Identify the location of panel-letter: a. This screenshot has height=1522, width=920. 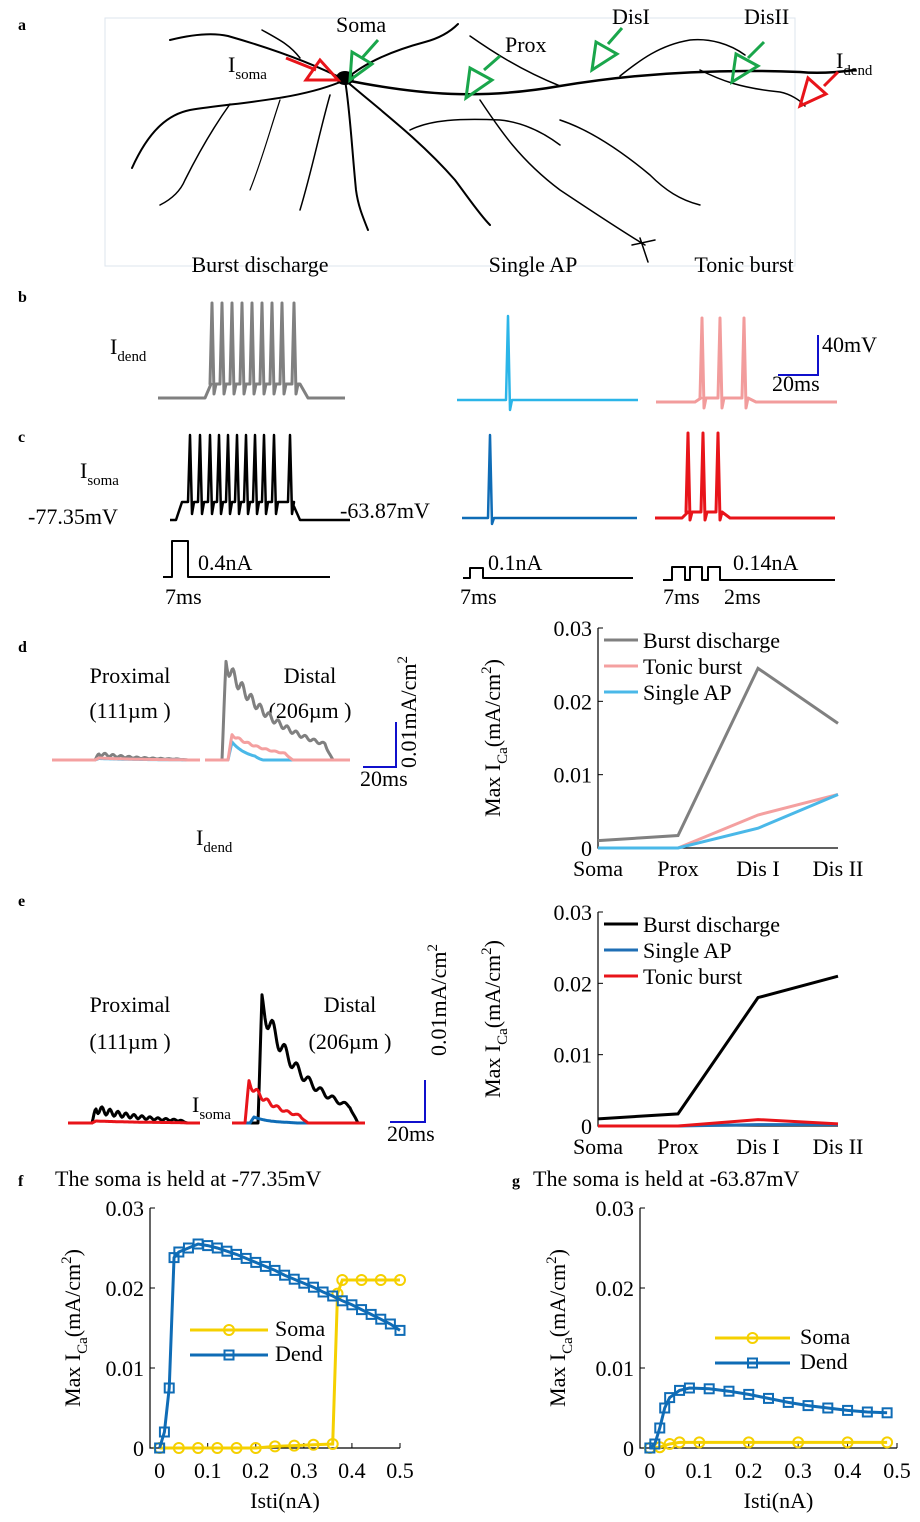
(22, 25).